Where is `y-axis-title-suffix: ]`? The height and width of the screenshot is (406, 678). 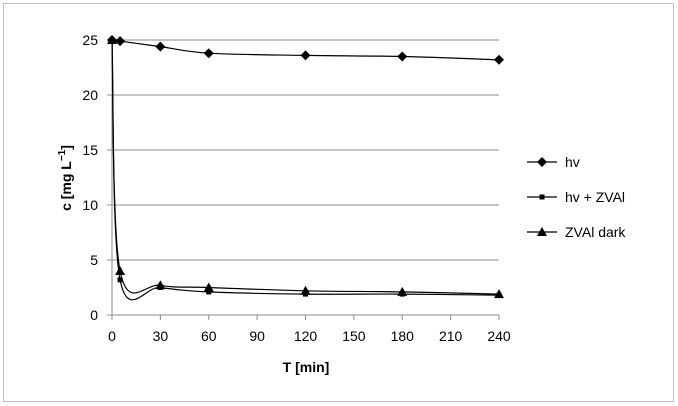
y-axis-title-suffix: ] is located at coordinates (66, 147).